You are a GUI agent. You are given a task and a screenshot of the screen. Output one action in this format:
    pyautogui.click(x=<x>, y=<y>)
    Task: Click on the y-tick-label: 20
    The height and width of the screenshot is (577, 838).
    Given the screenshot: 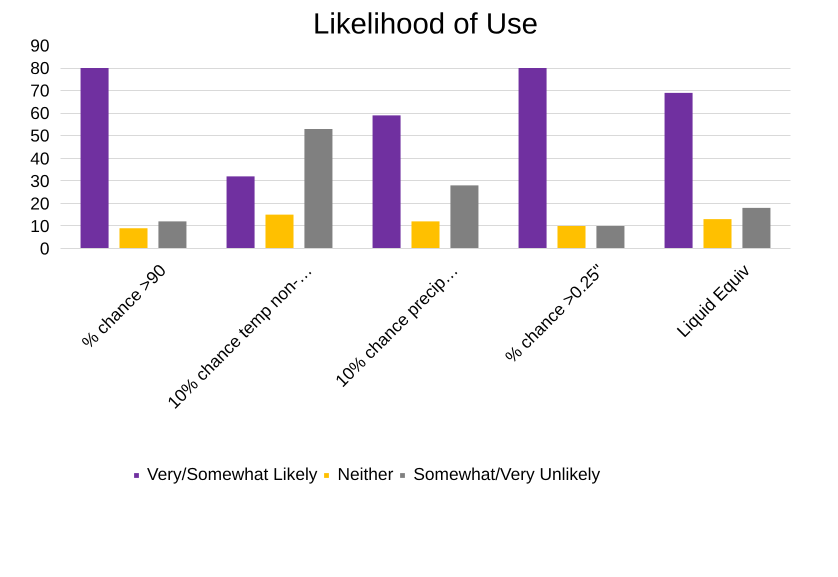 What is the action you would take?
    pyautogui.click(x=40, y=203)
    